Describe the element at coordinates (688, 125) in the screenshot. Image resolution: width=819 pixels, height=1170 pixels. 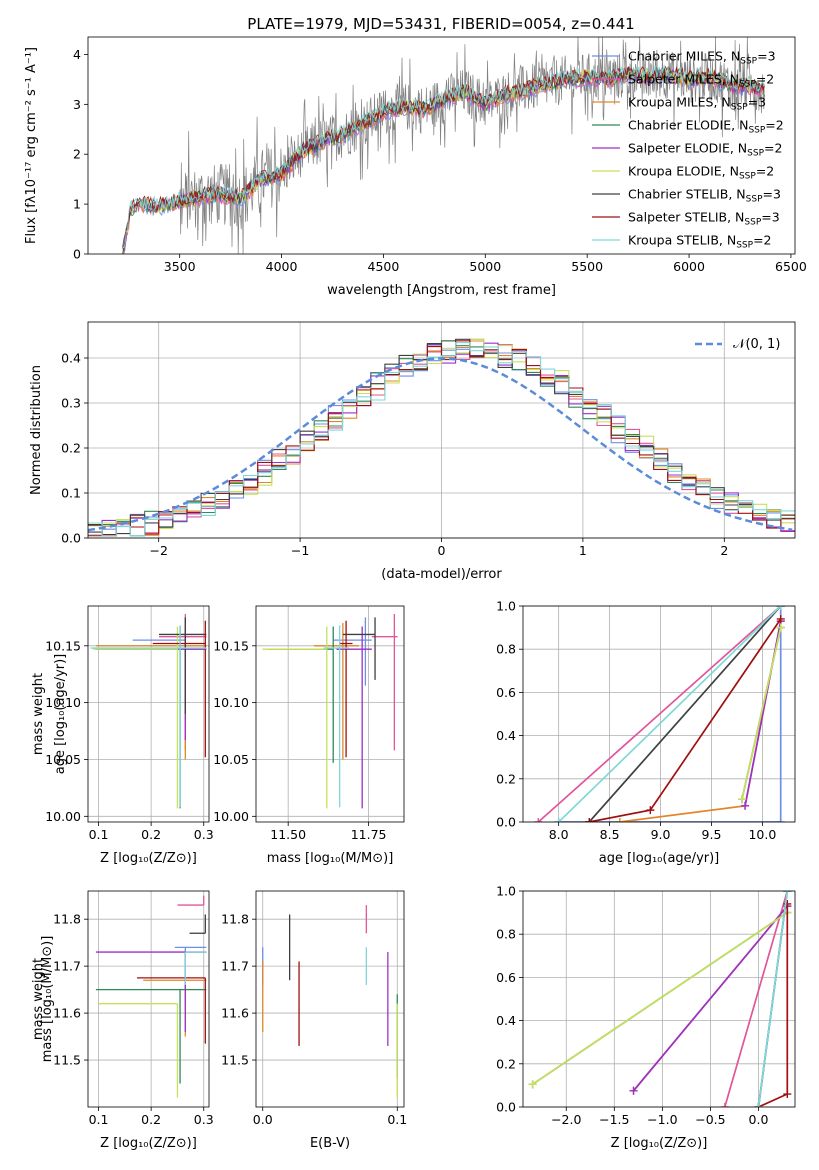
I see `legend-label: Chabrier ELODIE, N` at that location.